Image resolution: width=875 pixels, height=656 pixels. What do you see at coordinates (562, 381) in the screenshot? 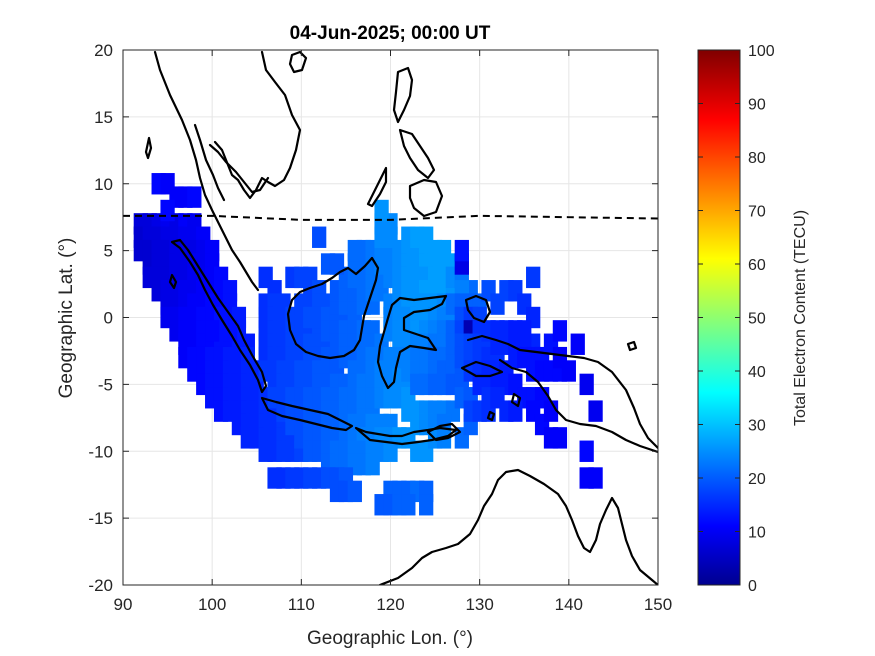
I see `coastline-islands-east` at bounding box center [562, 381].